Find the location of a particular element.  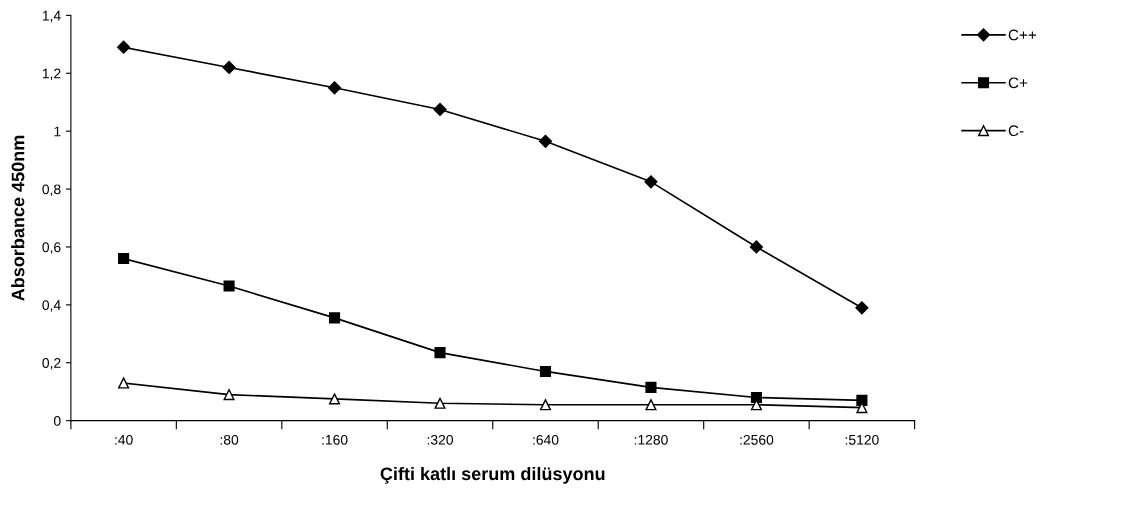

y-axis-title: Absorbance 450nm is located at coordinates (18, 218).